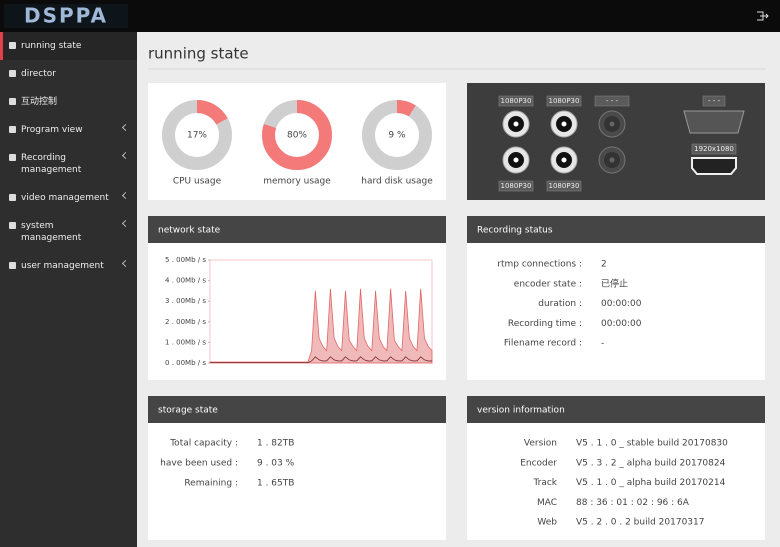  I want to click on row-label: encoder state :, so click(548, 284).